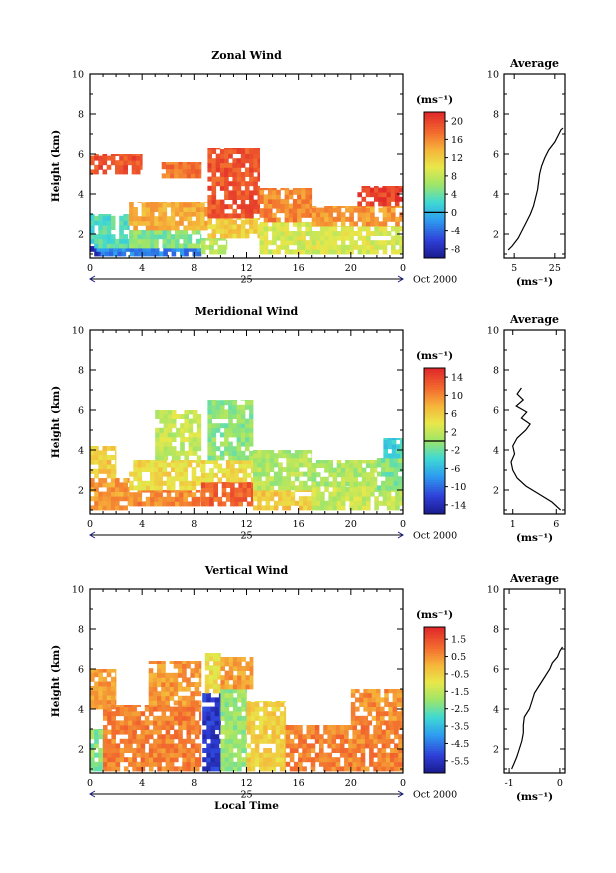  I want to click on colorbar-tick-label: 12, so click(457, 158).